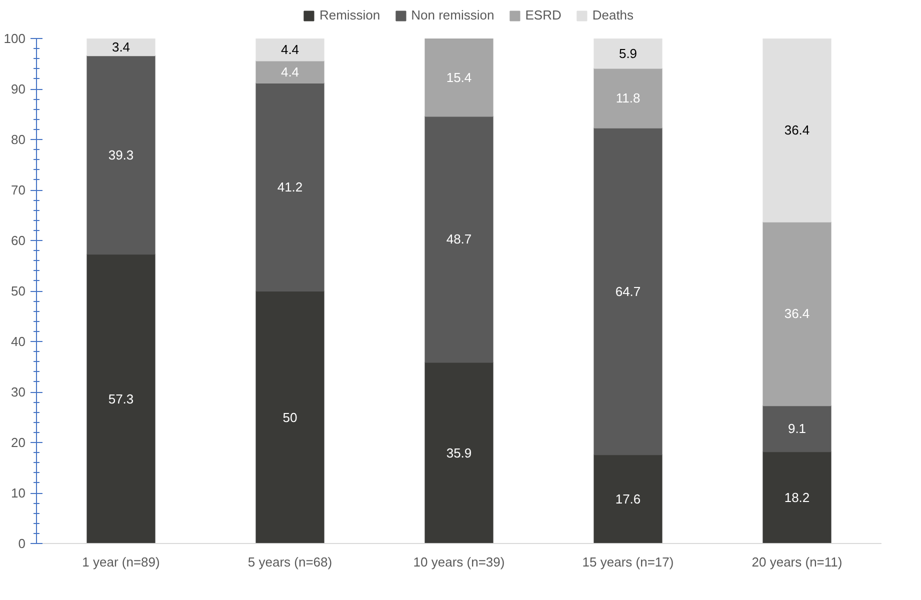 This screenshot has width=921, height=600. What do you see at coordinates (459, 562) in the screenshot?
I see `x-tick-label: 10 years (n=39)` at bounding box center [459, 562].